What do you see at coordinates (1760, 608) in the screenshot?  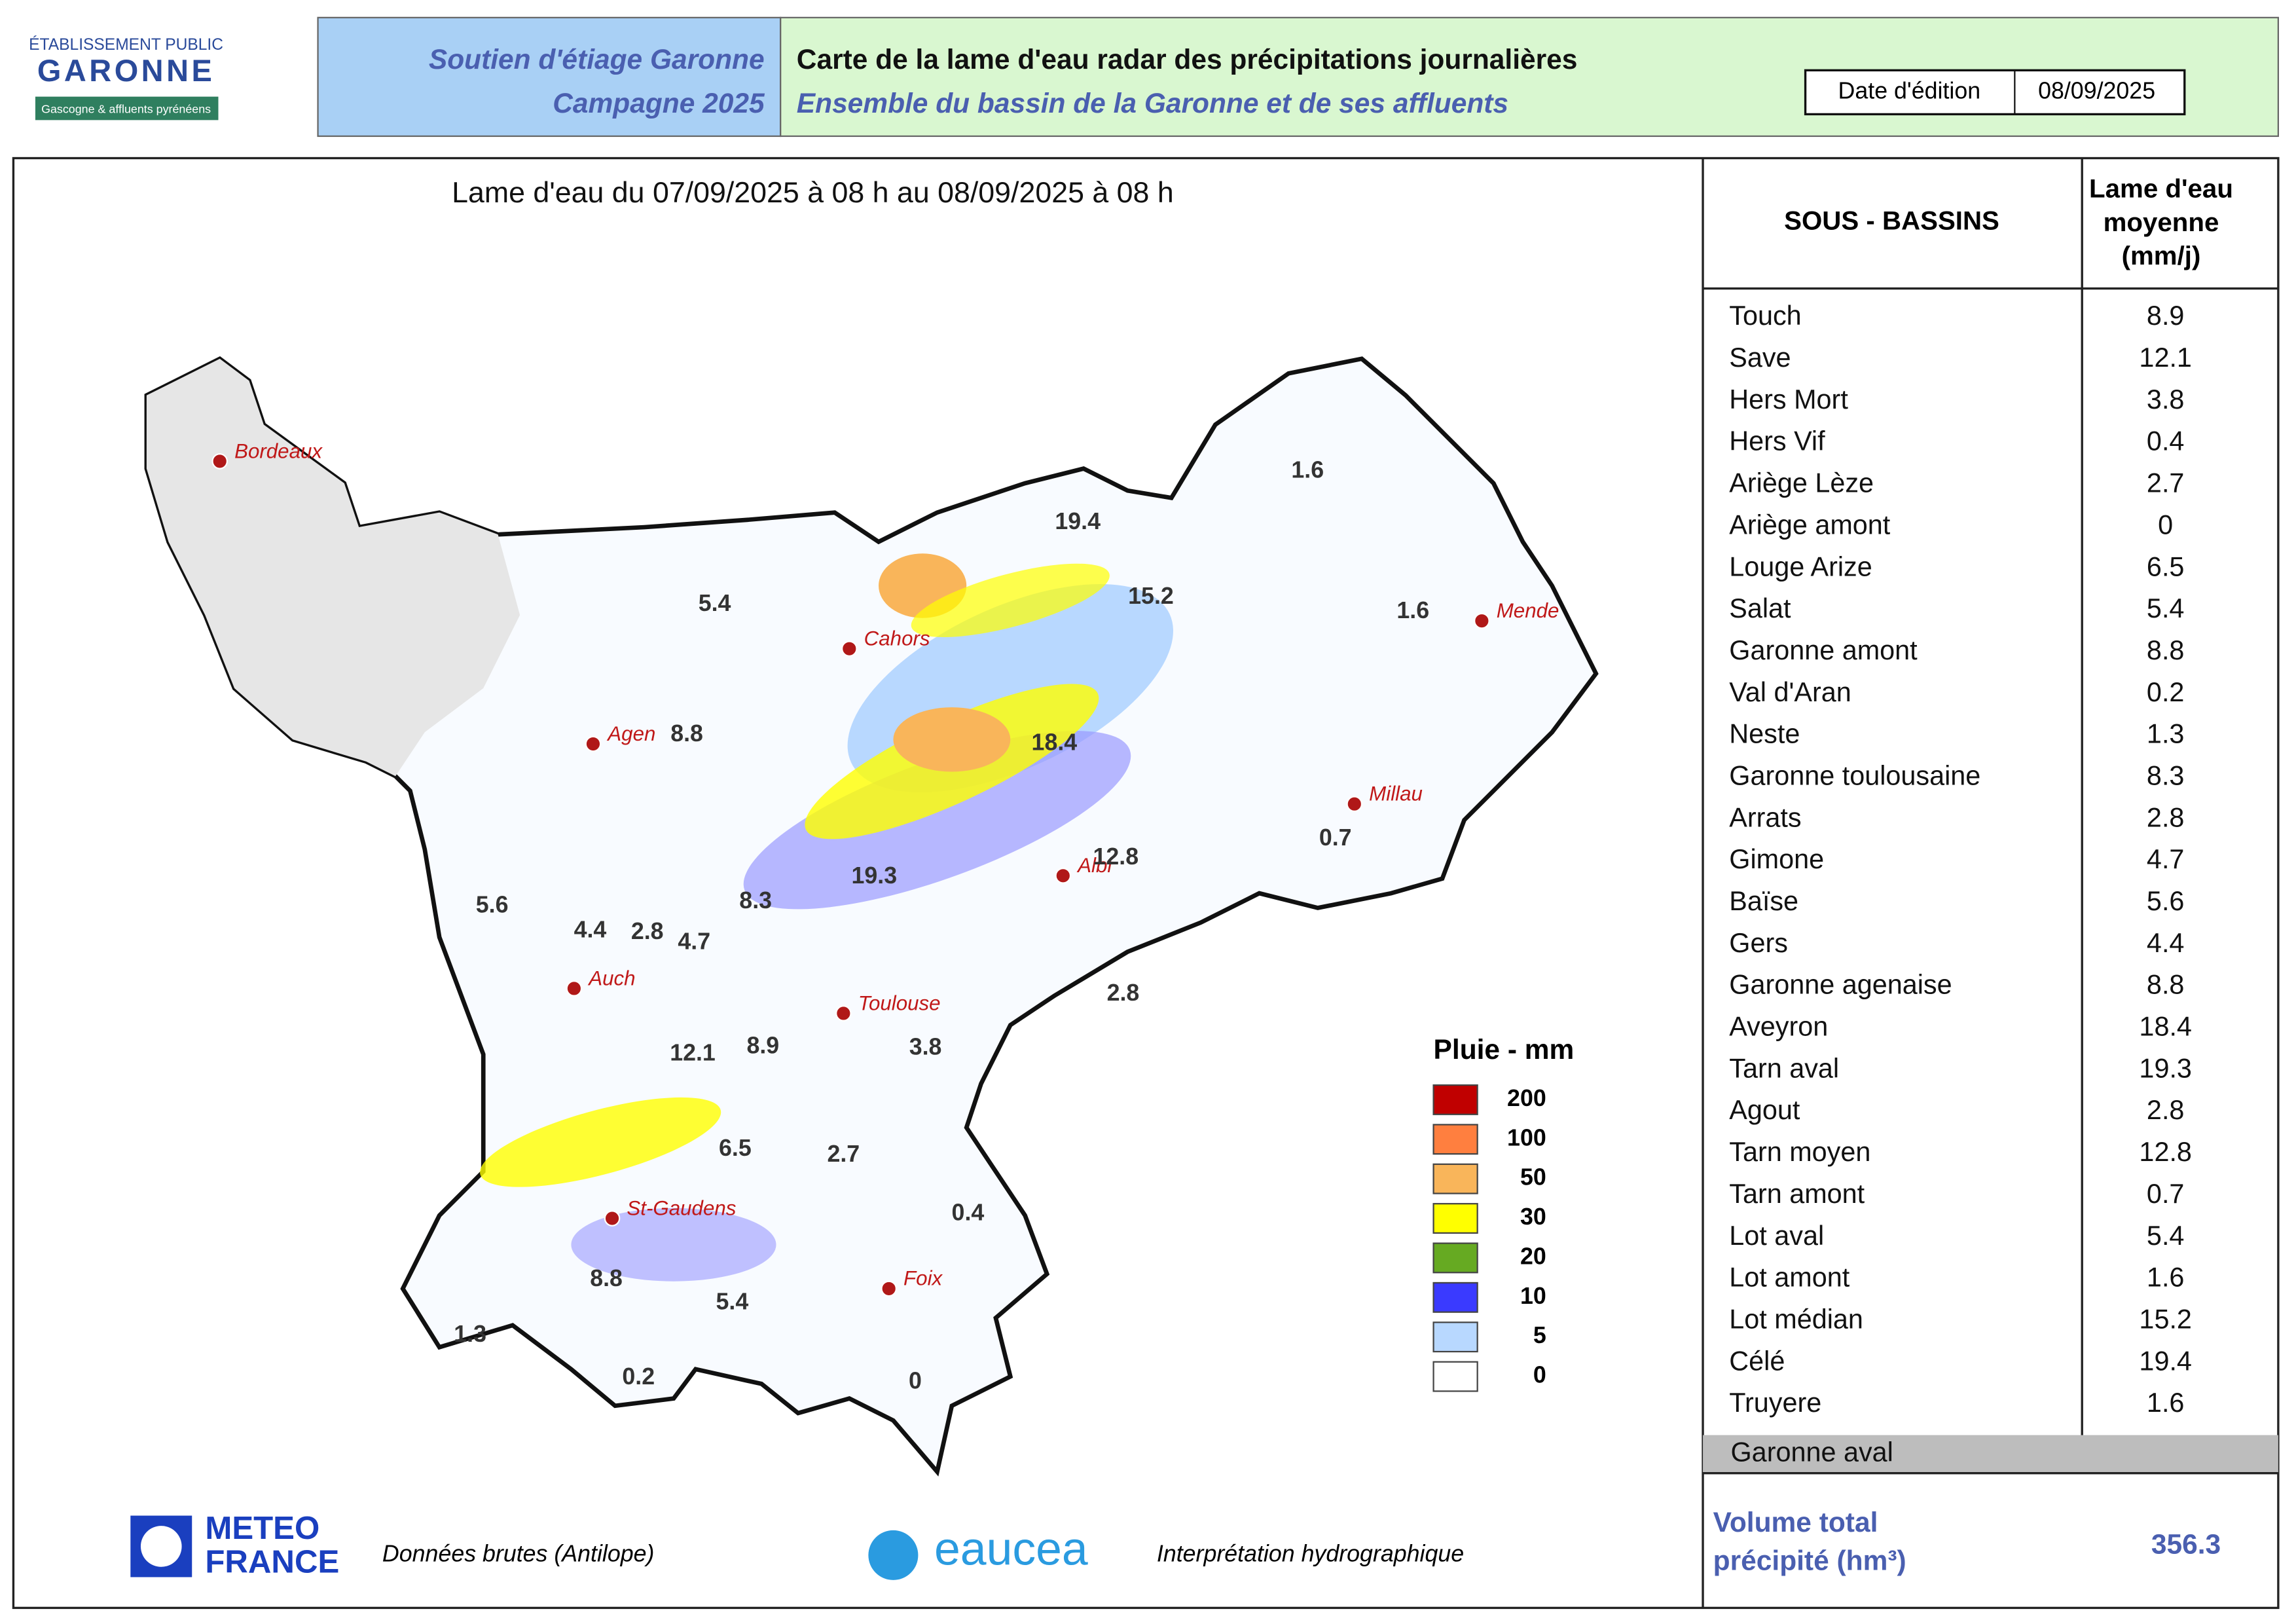 I see `table-cell: Salat` at bounding box center [1760, 608].